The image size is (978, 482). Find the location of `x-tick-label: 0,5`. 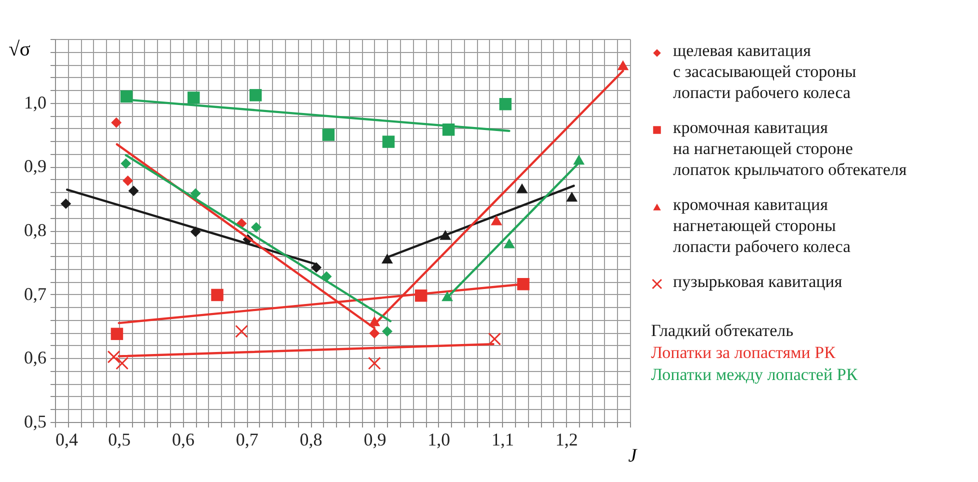

x-tick-label: 0,5 is located at coordinates (119, 440).